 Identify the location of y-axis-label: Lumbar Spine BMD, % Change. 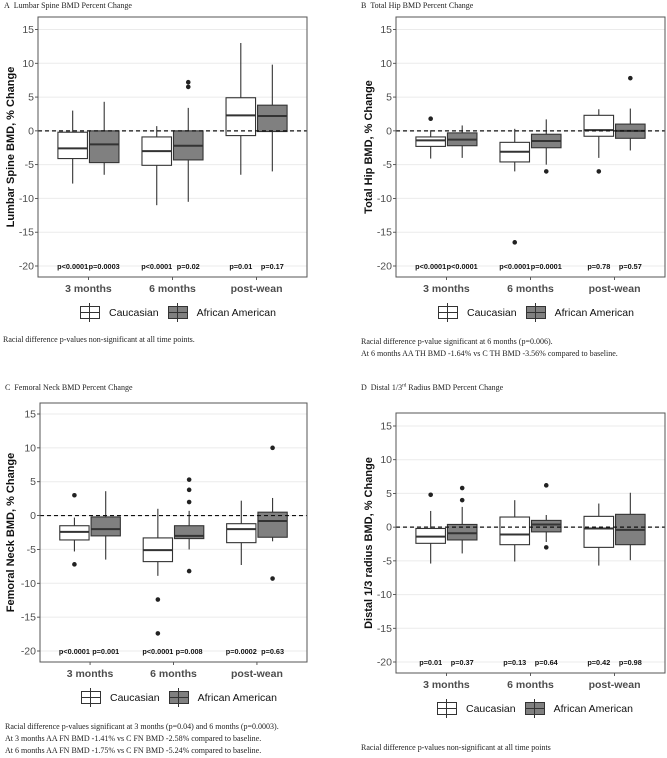
(11, 147).